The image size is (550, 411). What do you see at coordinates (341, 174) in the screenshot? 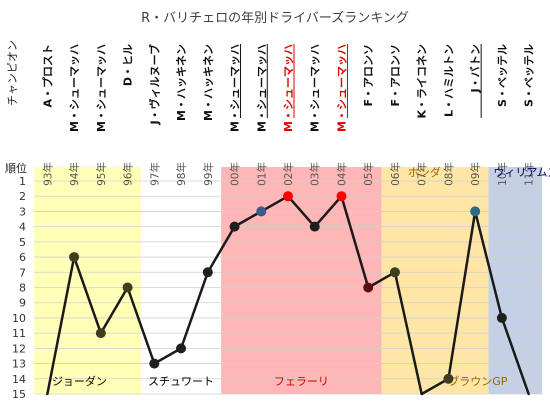
I see `x-tick-label: 04年` at bounding box center [341, 174].